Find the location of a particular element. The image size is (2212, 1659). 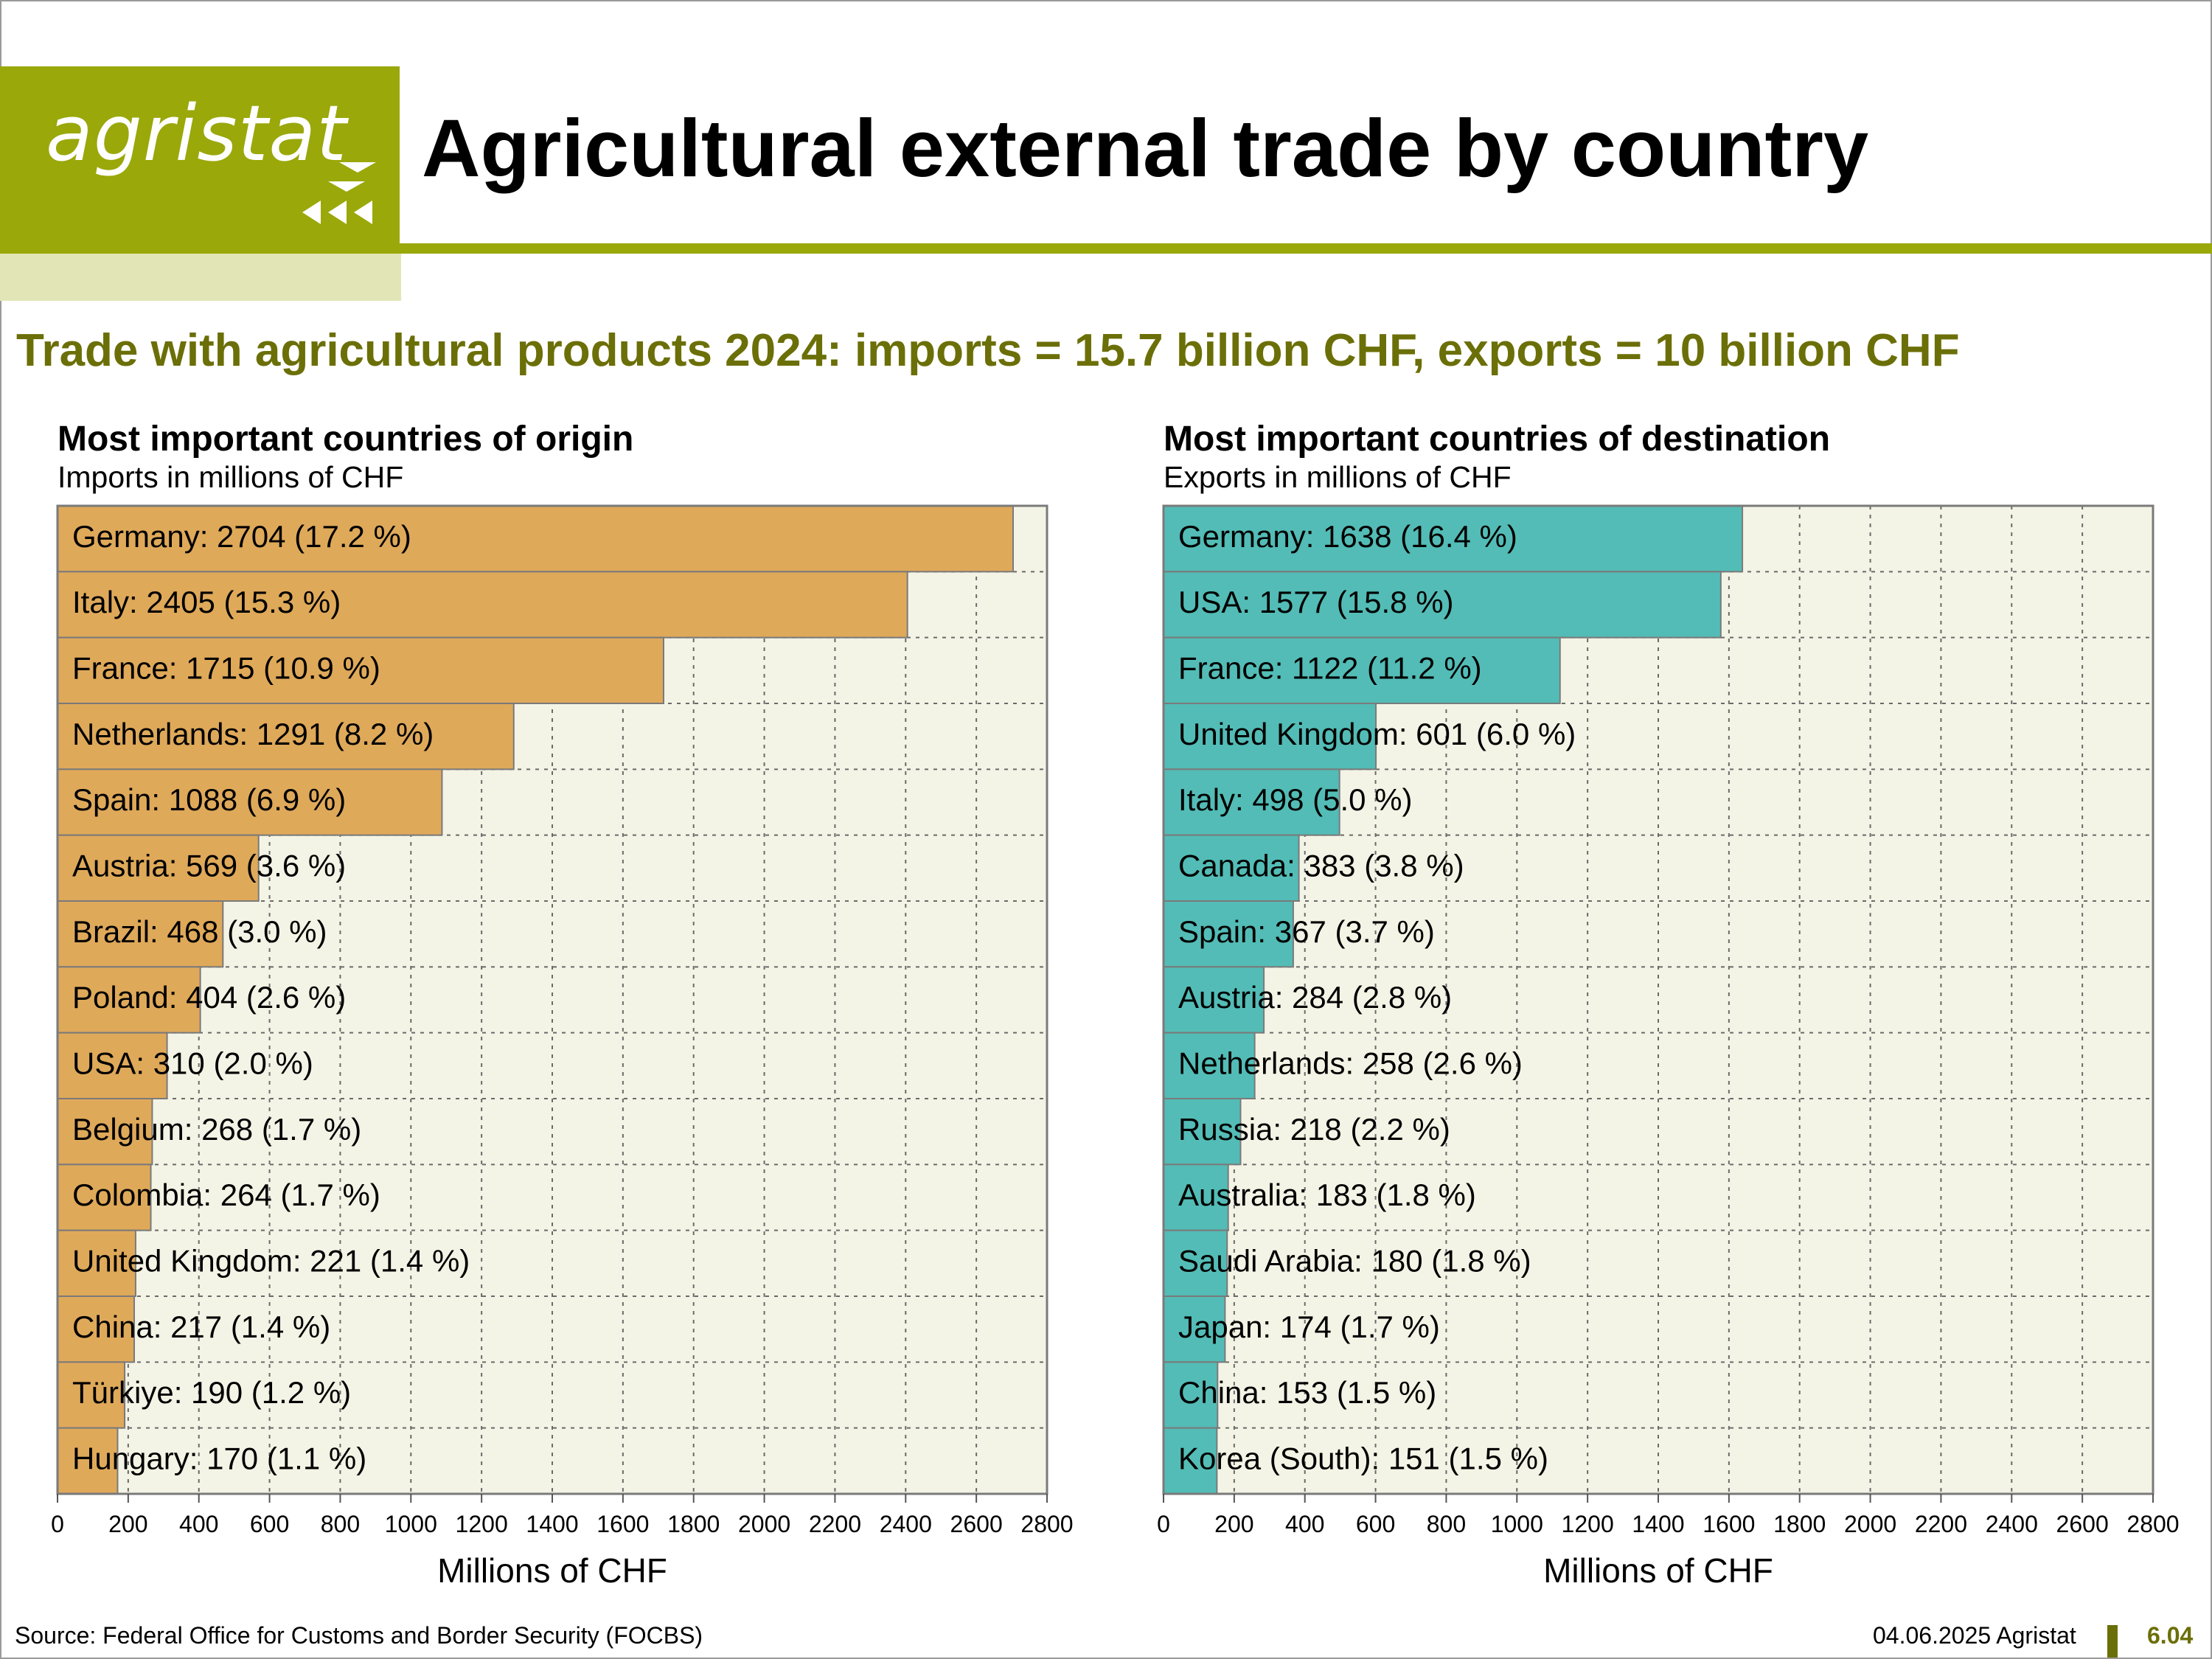

logo-block is located at coordinates (200, 160).